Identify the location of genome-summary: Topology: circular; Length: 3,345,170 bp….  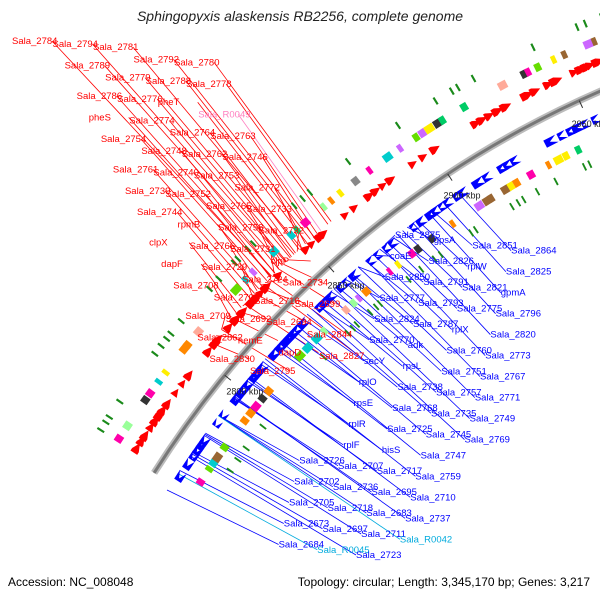
(443, 582).